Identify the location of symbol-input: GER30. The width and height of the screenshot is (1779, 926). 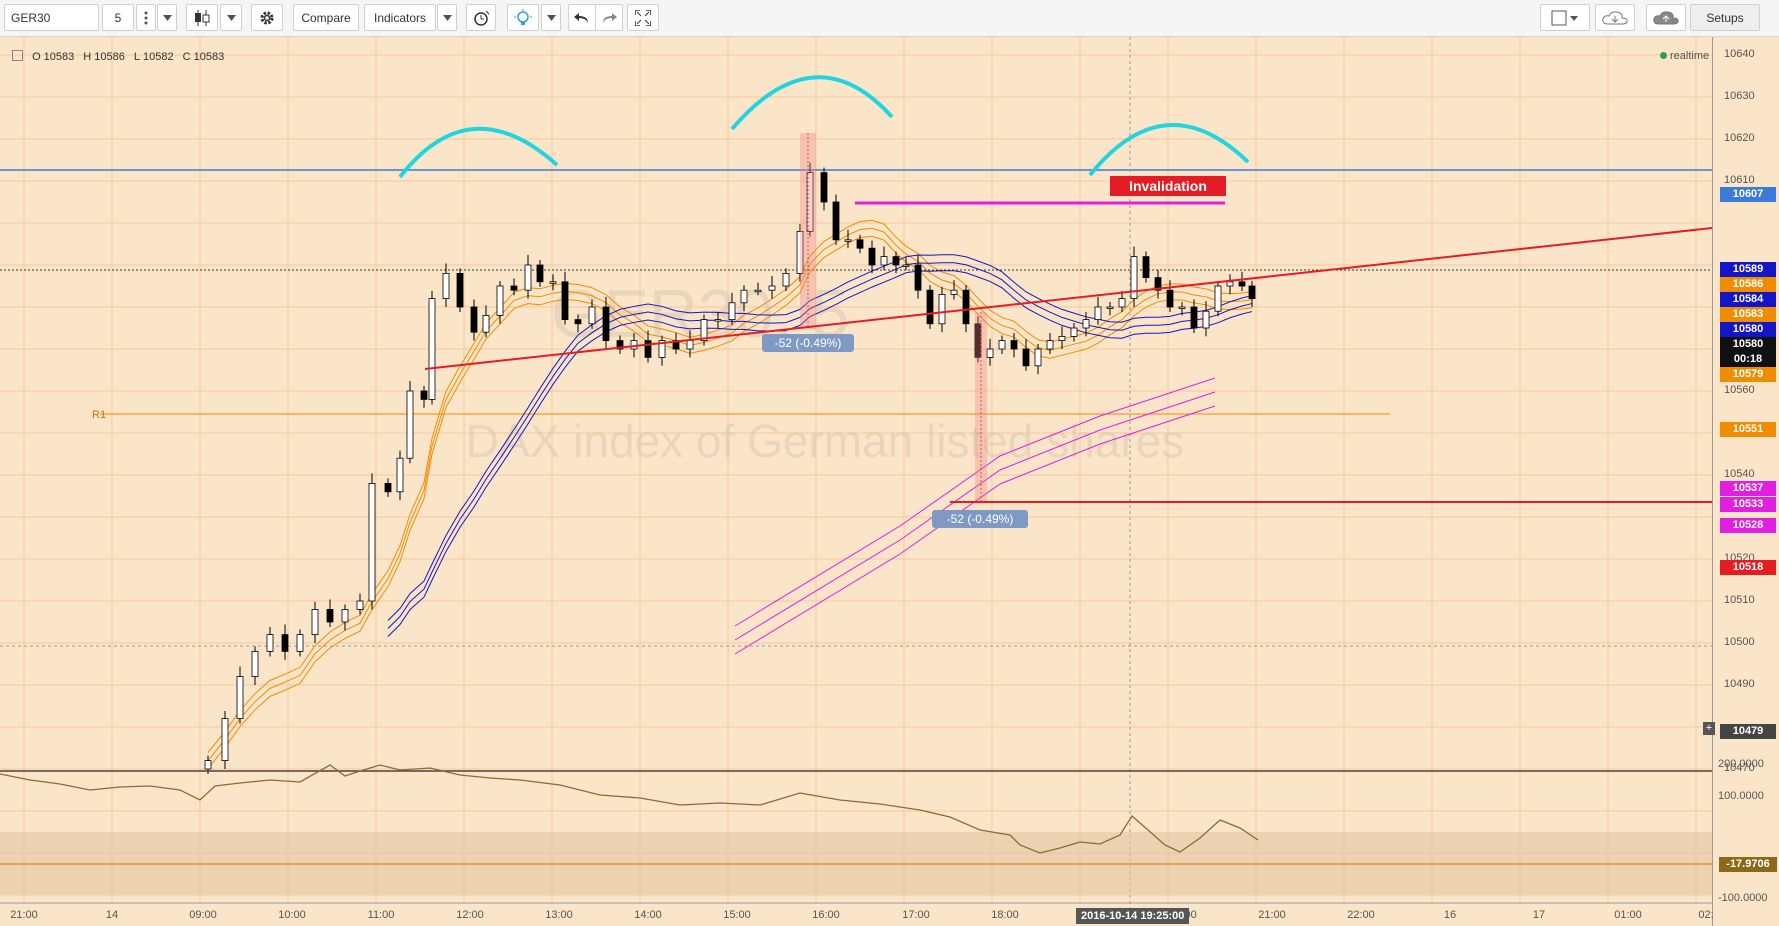
(51, 17).